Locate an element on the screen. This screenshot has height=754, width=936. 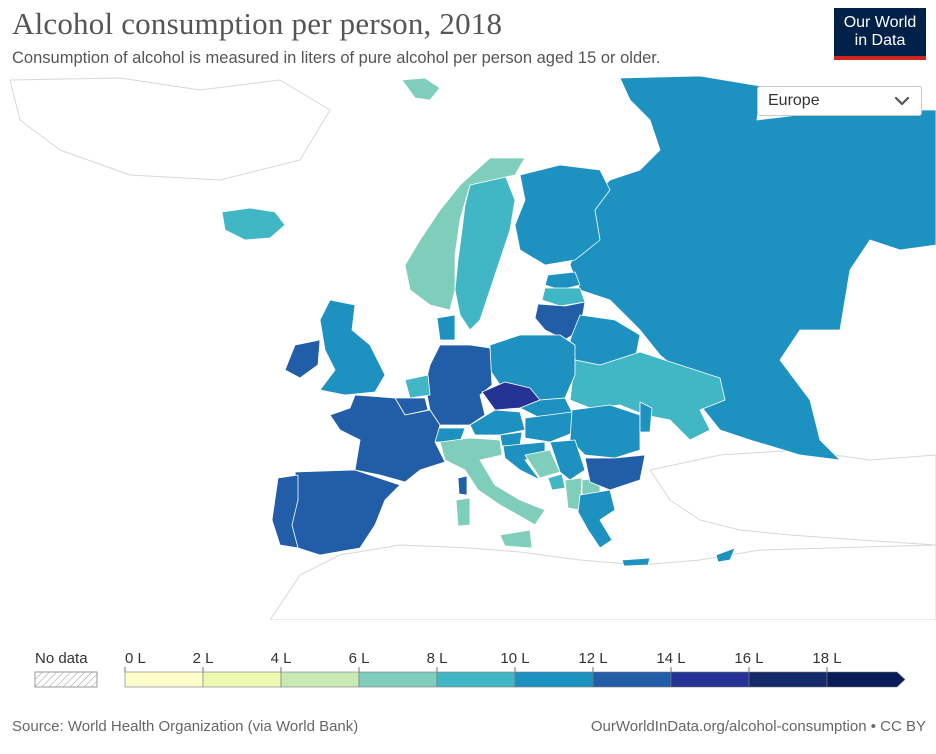
country-iceland is located at coordinates (253, 224).